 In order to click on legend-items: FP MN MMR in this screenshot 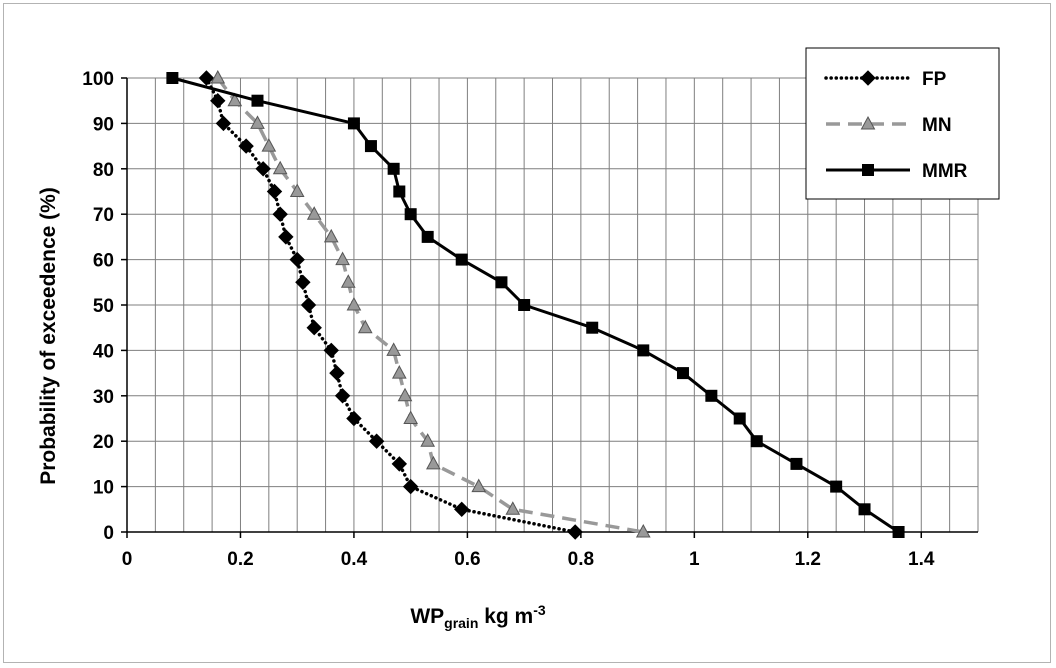, I will do `click(896, 125)`.